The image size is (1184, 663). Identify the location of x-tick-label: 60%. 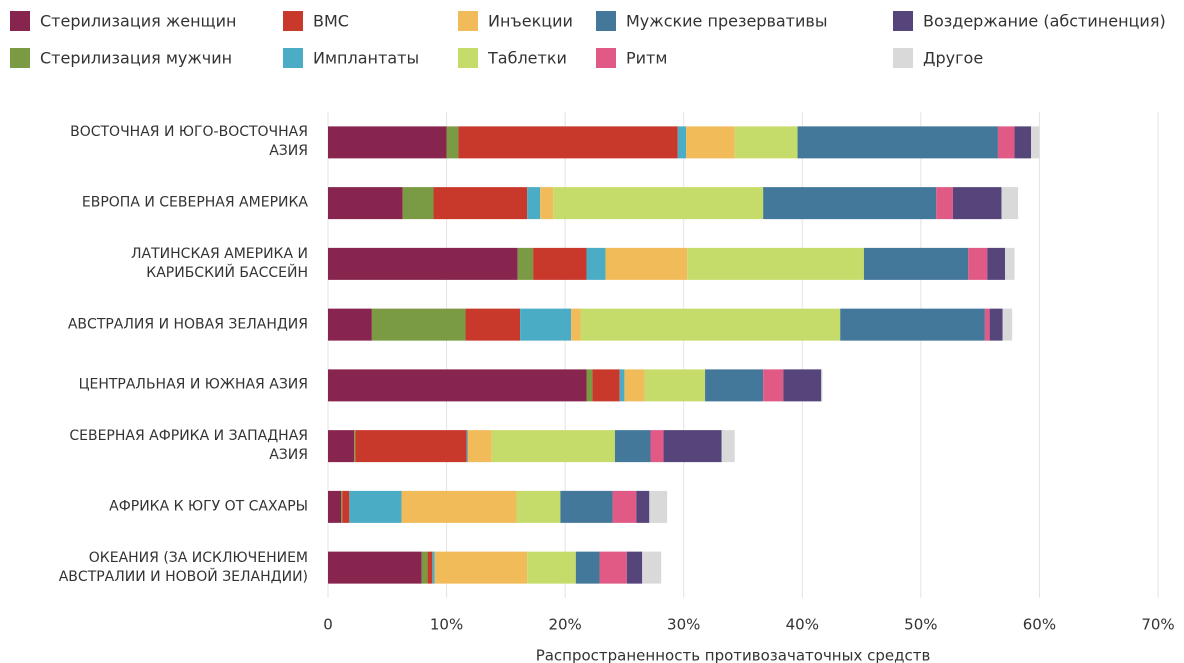
(1039, 625).